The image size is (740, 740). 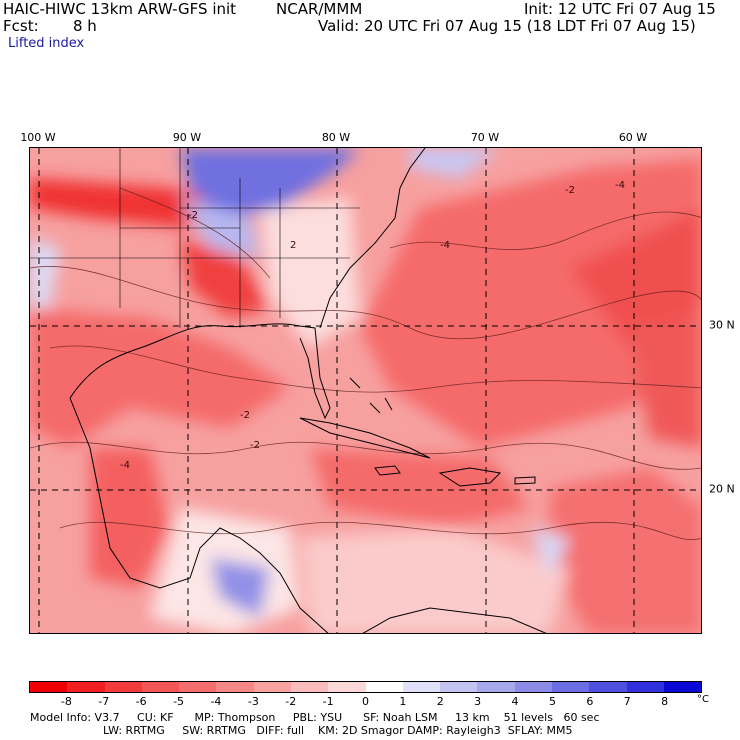 I want to click on jamaica, so click(x=387, y=470).